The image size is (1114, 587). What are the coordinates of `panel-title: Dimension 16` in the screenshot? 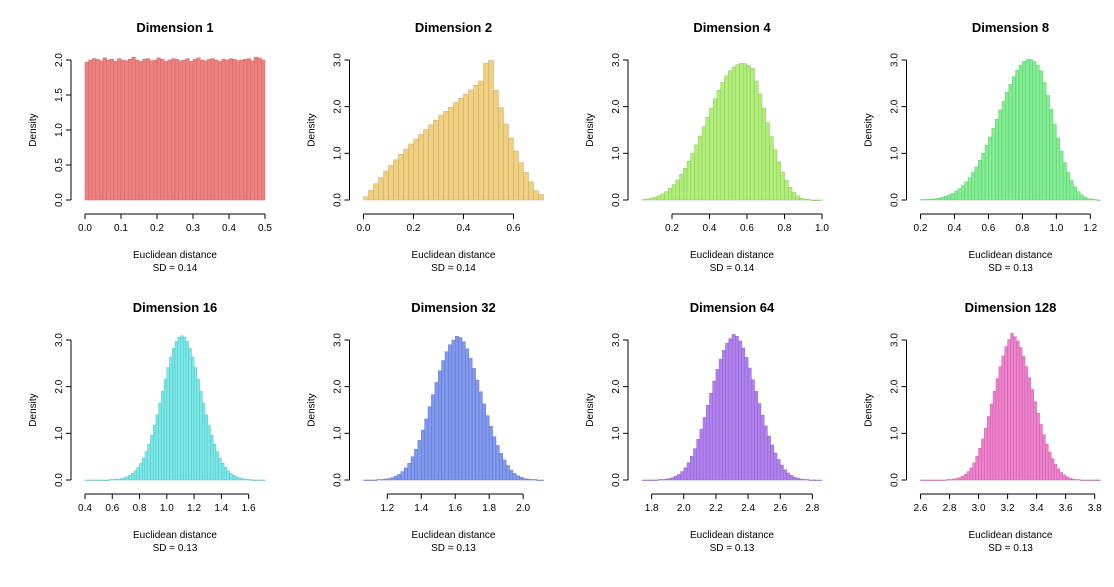 It's located at (175, 307).